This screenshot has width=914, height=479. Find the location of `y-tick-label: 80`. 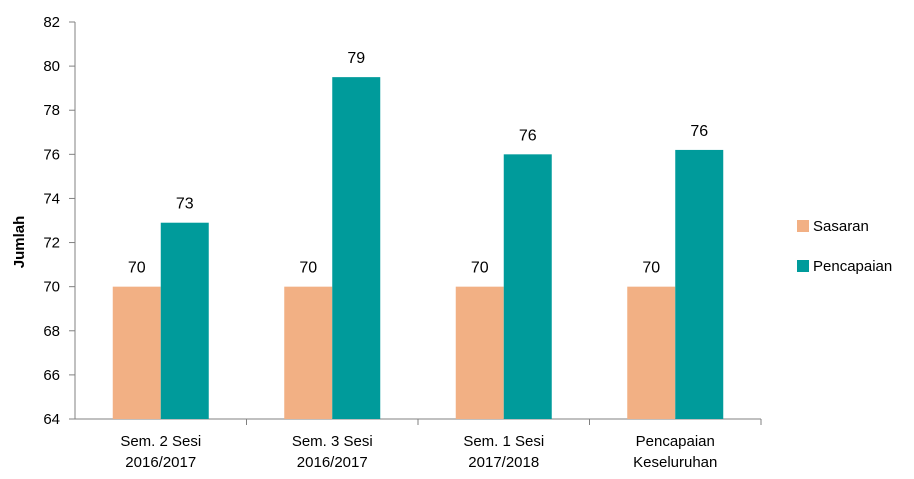

y-tick-label: 80 is located at coordinates (51, 66).